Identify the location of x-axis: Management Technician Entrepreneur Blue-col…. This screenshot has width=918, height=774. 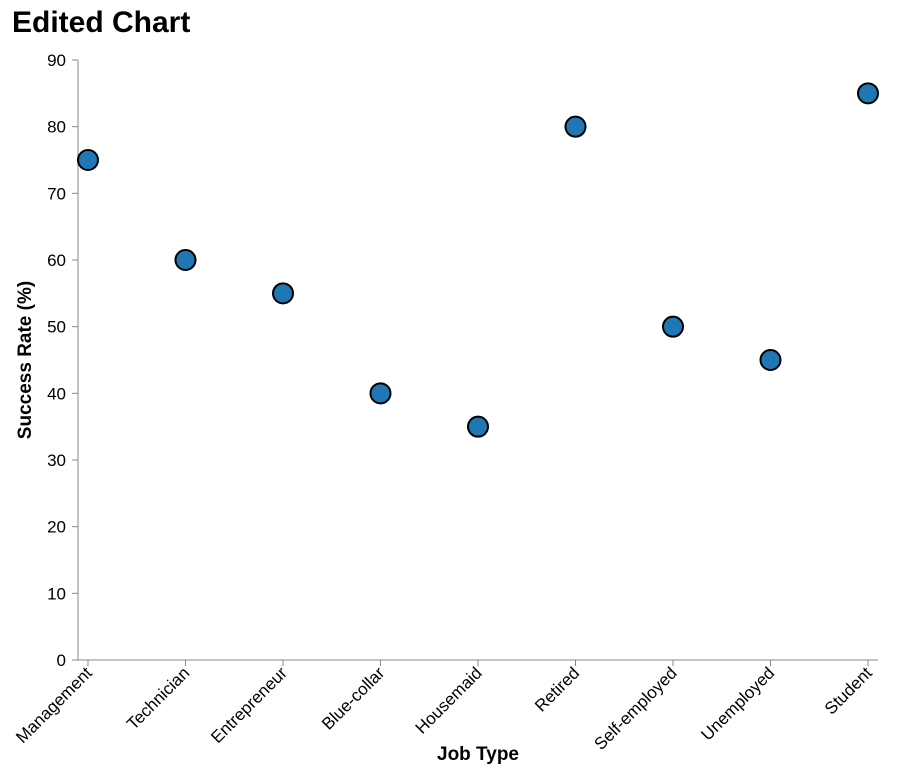
(445, 706).